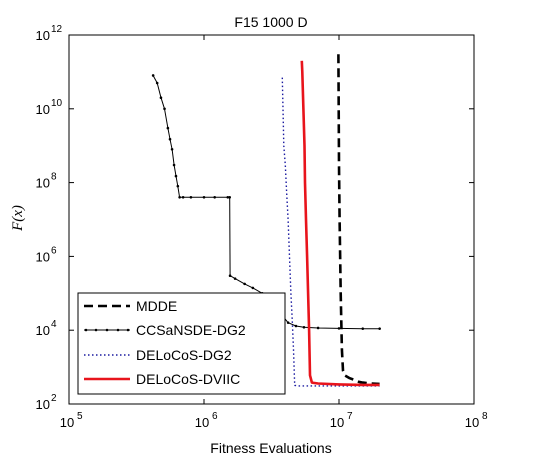 Image resolution: width=533 pixels, height=459 pixels. I want to click on y-tick-label: 10 2, so click(46, 402).